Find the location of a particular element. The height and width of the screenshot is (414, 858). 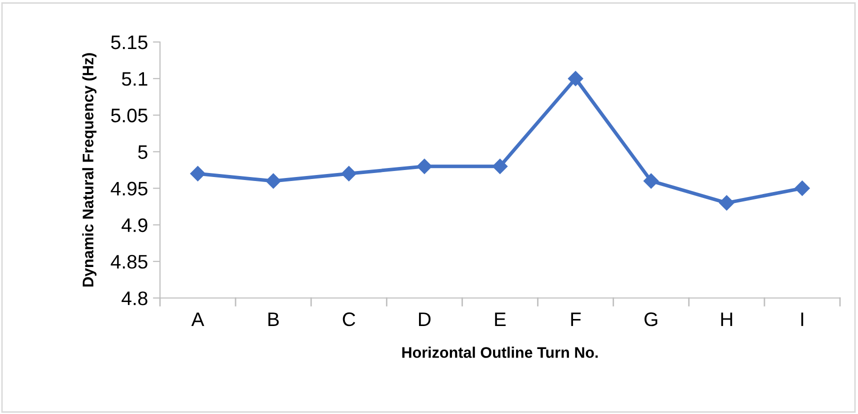

y-tick-label: 5.1 is located at coordinates (135, 79).